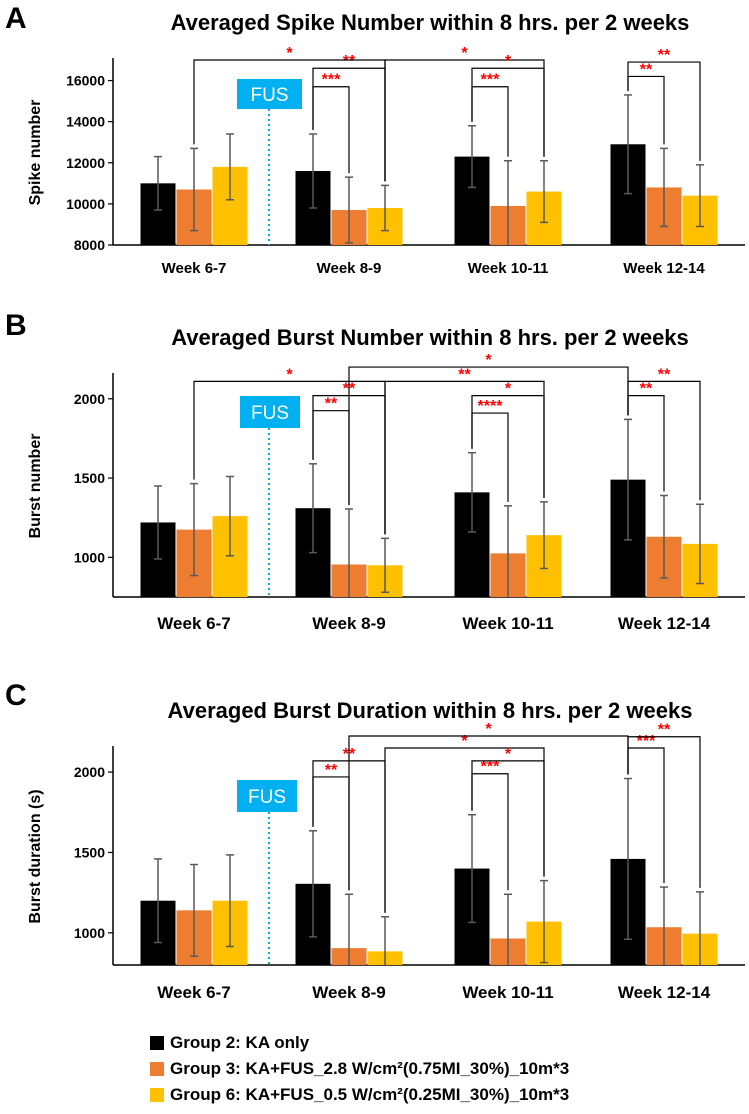 The image size is (749, 1114). What do you see at coordinates (348, 992) in the screenshot?
I see `x-tick-label-c: Week 8-9` at bounding box center [348, 992].